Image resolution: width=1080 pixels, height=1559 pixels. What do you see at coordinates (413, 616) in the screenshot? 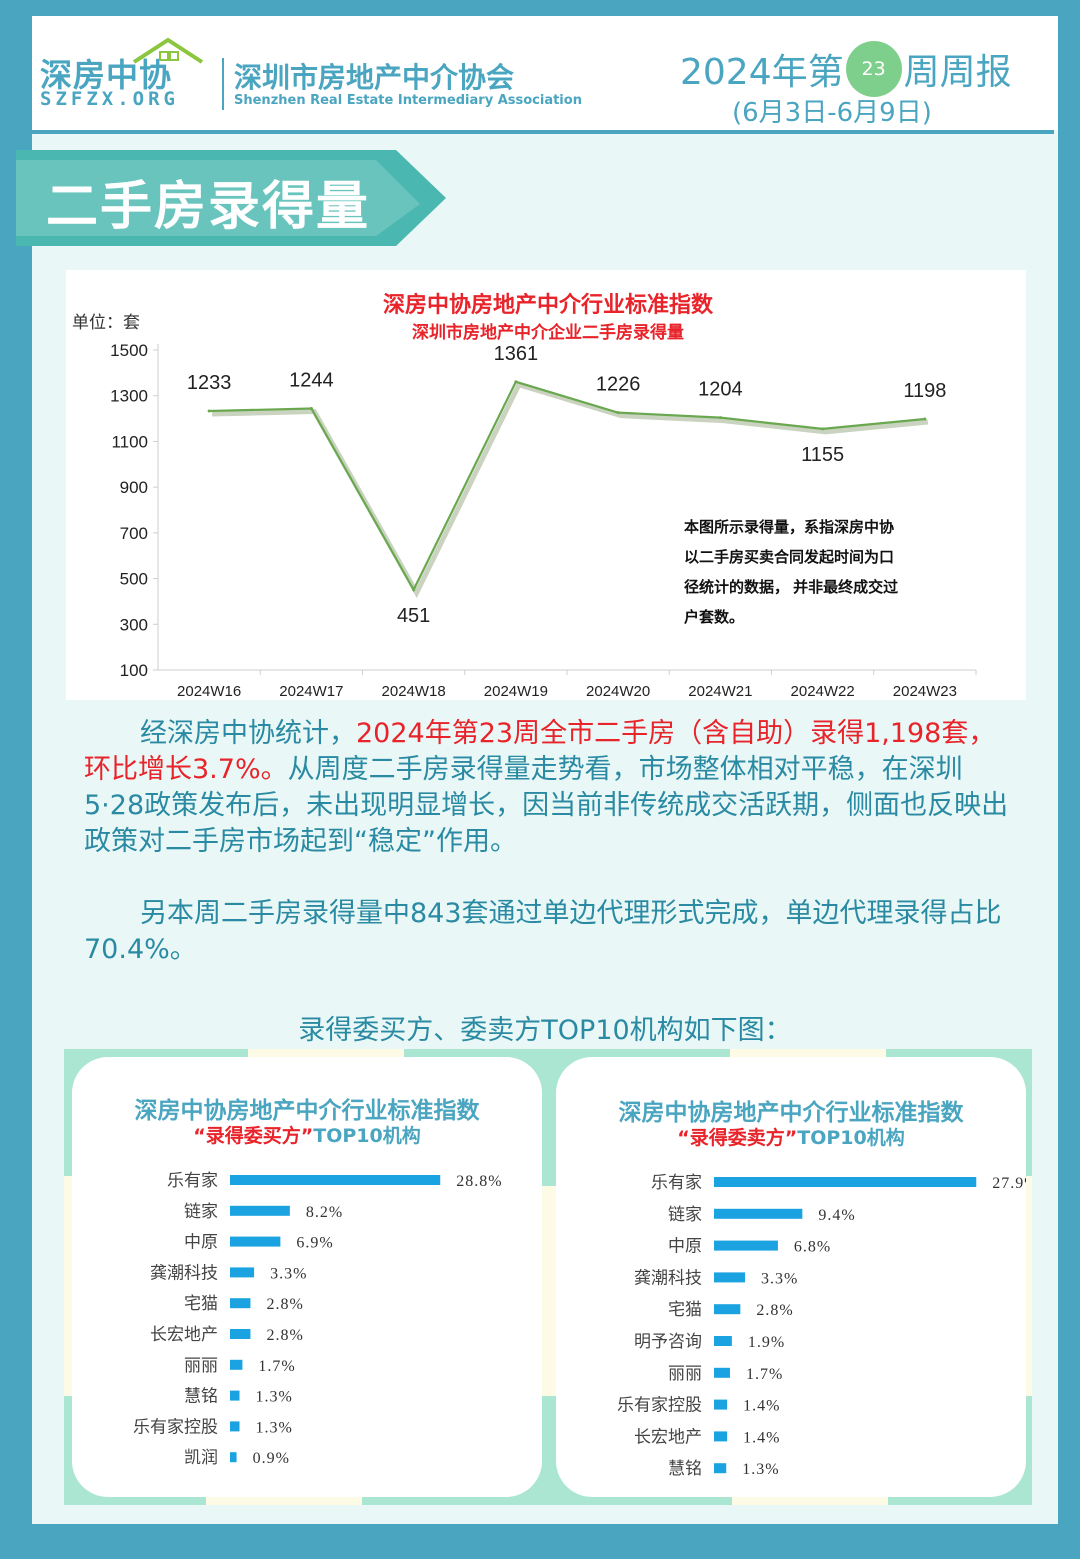
I see `data-label: 451` at bounding box center [413, 616].